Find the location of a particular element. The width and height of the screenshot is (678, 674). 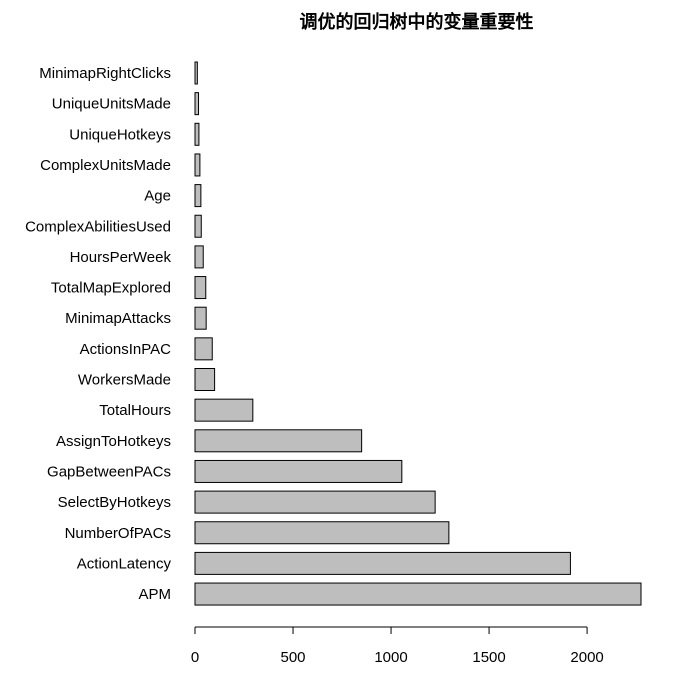

category-label: GapBetweenPACs is located at coordinates (109, 471).